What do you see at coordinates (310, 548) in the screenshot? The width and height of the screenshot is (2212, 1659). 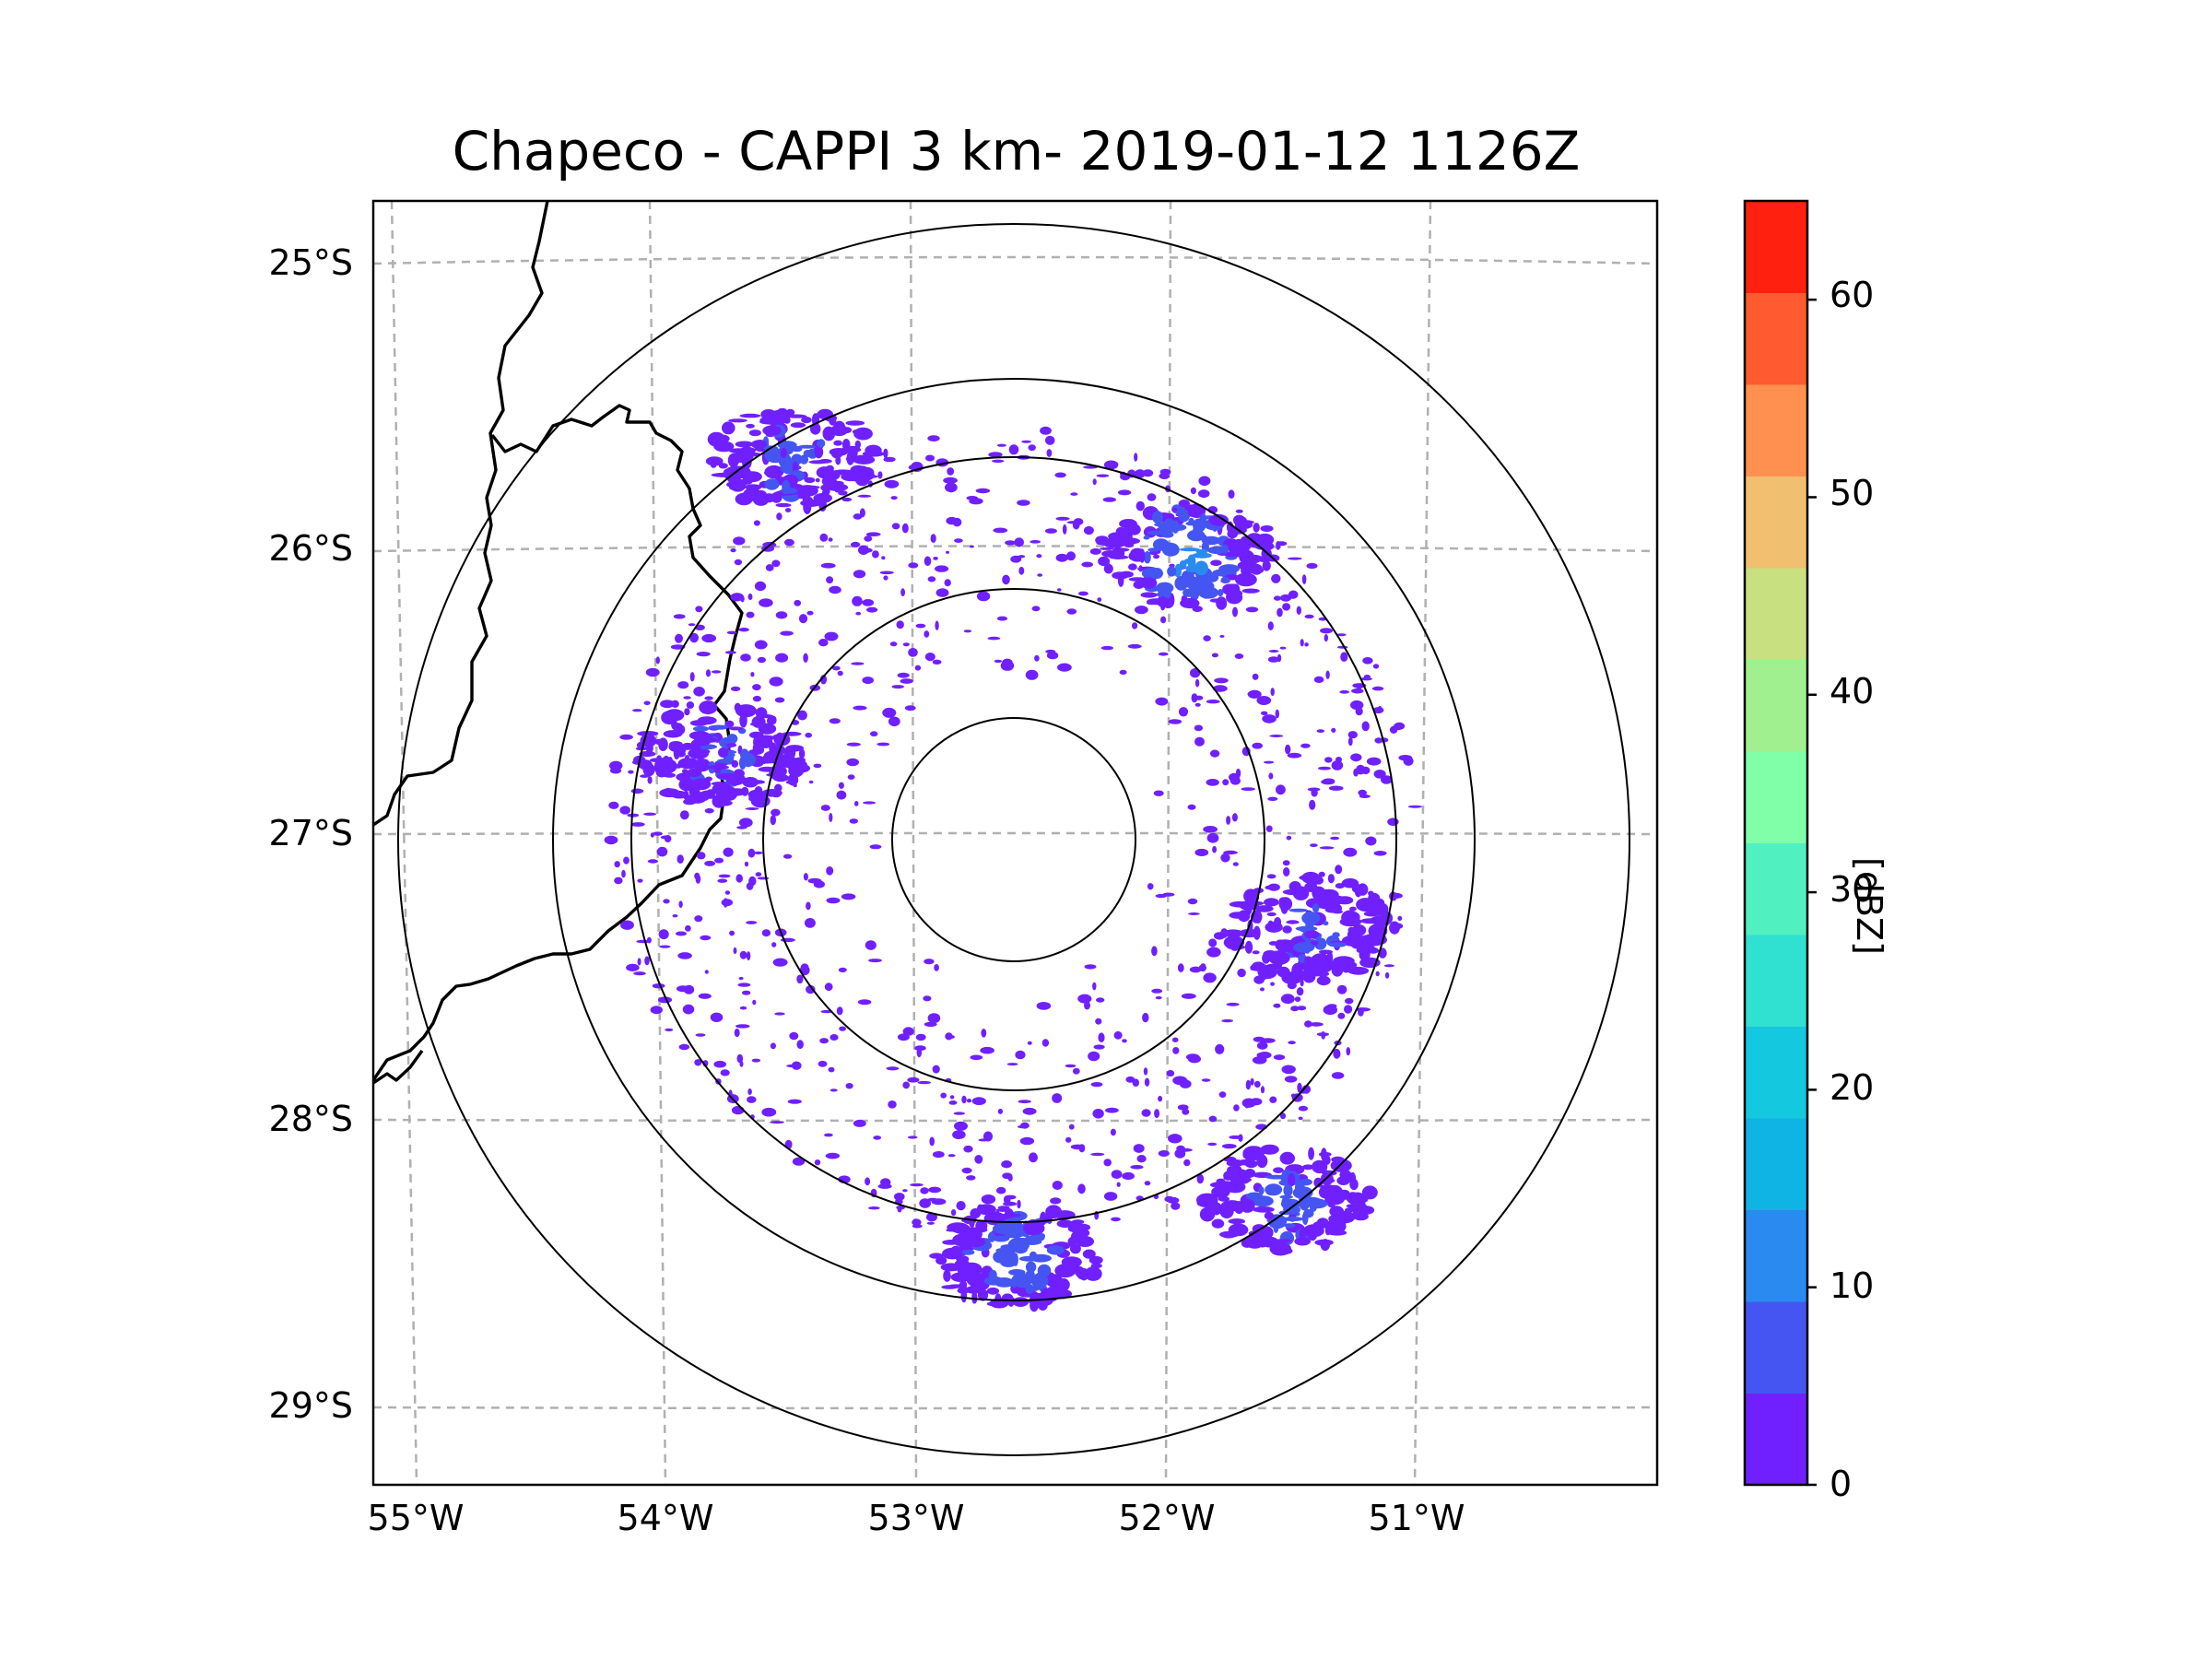 I see `lat-label-26: 26°S` at bounding box center [310, 548].